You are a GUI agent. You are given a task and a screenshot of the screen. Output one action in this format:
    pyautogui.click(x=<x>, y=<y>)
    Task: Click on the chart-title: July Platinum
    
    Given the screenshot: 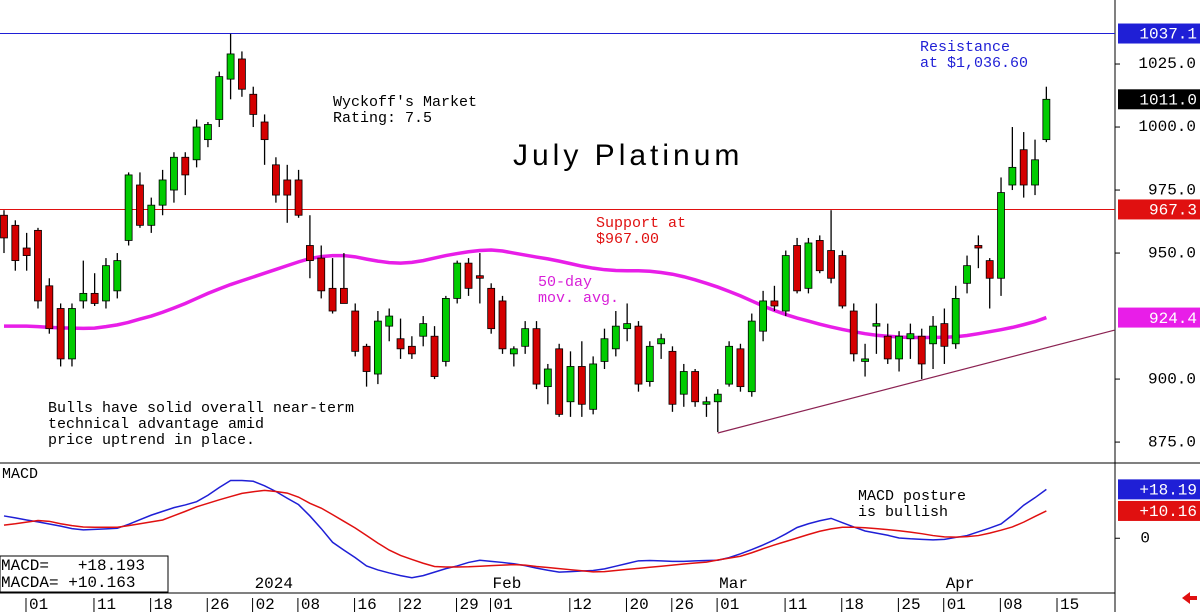 What is the action you would take?
    pyautogui.click(x=628, y=155)
    